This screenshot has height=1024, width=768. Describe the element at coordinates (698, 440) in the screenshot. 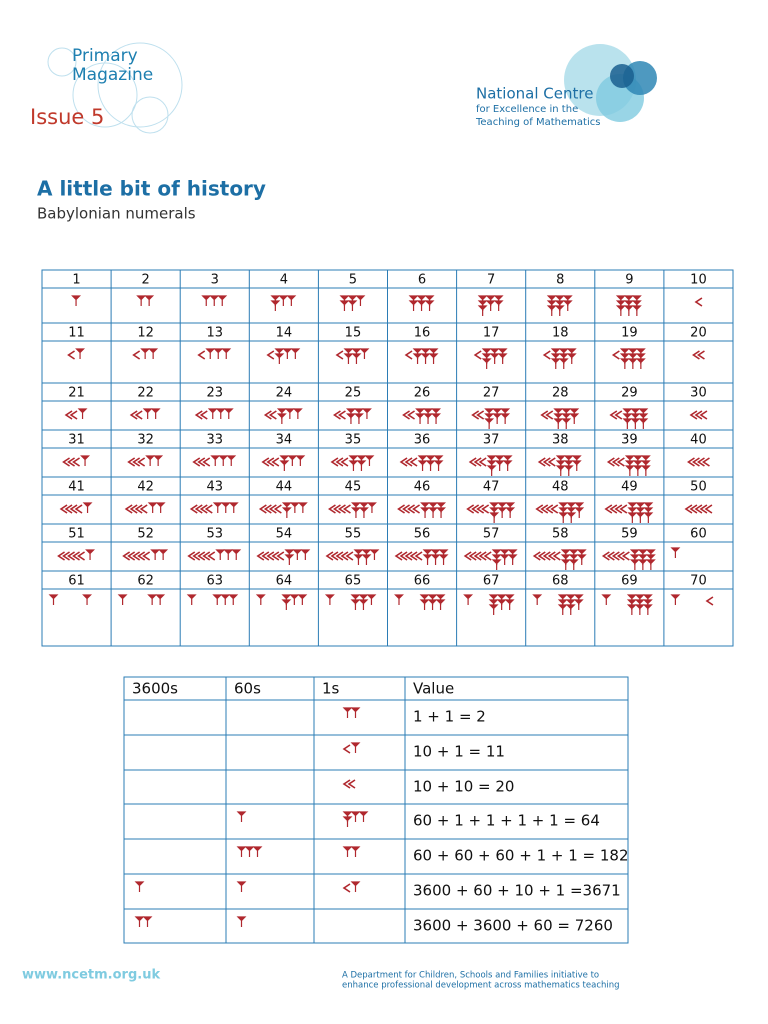

I see `numeral-label: 40` at that location.